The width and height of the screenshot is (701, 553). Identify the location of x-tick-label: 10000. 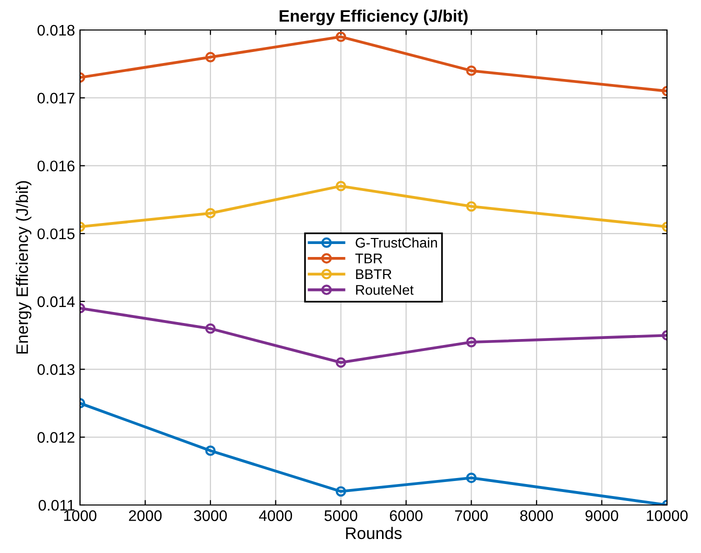
(667, 516).